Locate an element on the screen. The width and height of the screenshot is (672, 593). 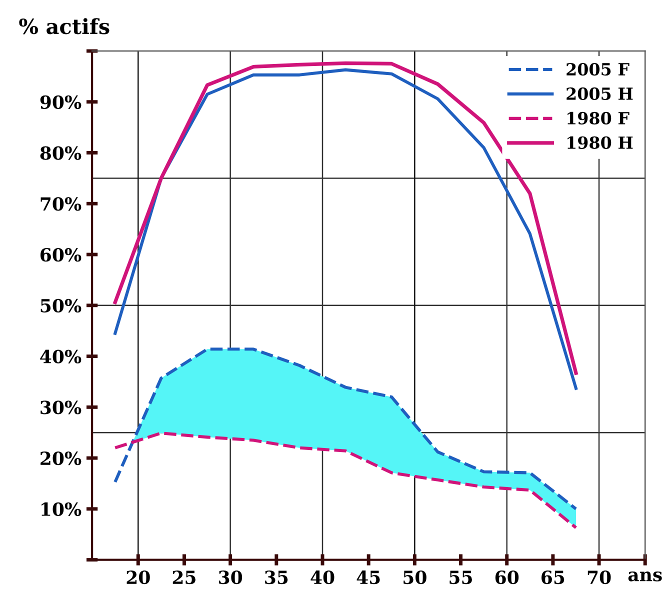
legend-label: 2005 F is located at coordinates (598, 69).